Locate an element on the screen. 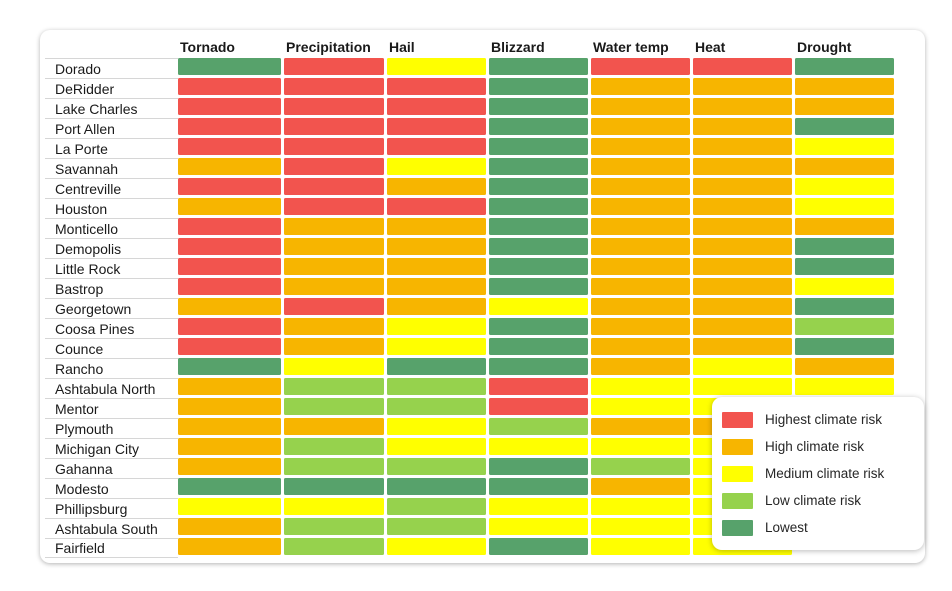 Image resolution: width=952 pixels, height=591 pixels. row-label-bastrop: Bastrop is located at coordinates (111, 288).